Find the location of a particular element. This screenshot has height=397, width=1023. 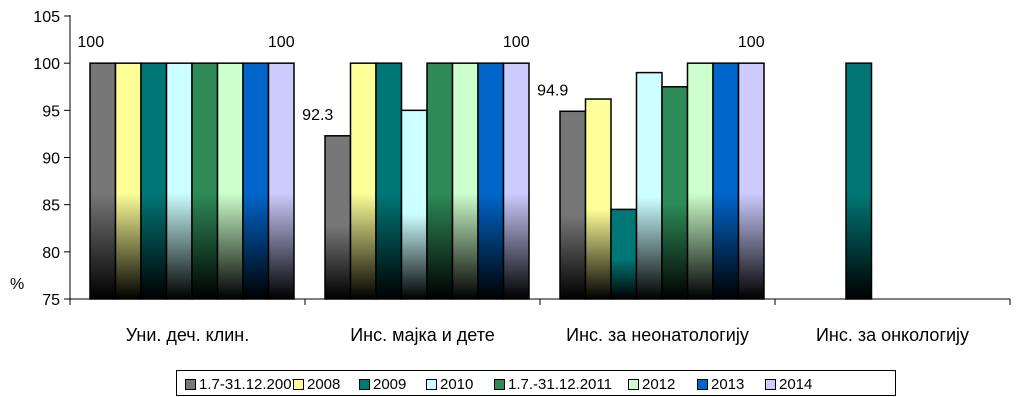

legend-label: 2013 is located at coordinates (728, 384).